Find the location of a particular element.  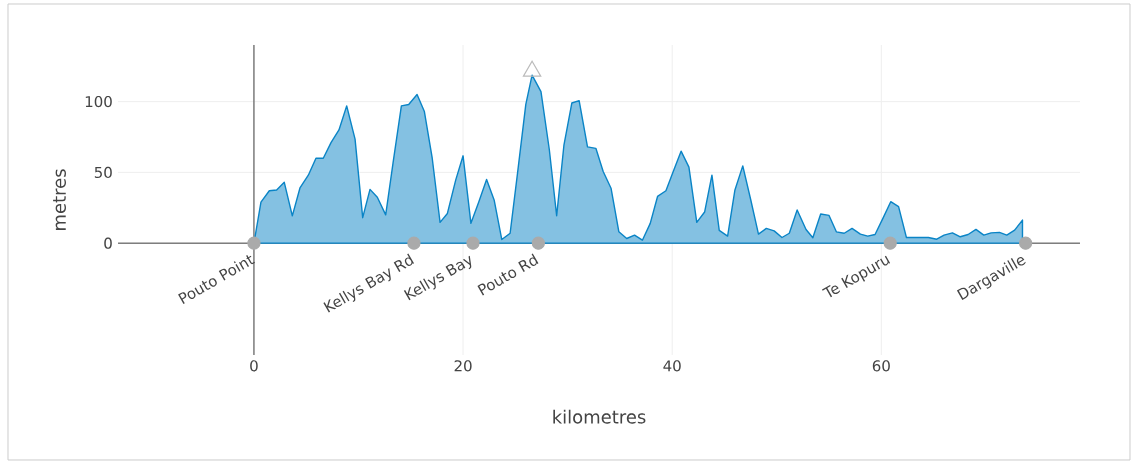

x-tick-label: 20 is located at coordinates (463, 366).